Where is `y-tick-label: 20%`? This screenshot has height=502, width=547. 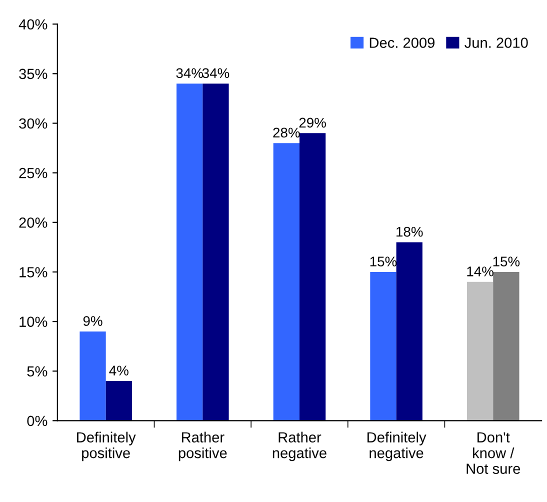
y-tick-label: 20% is located at coordinates (33, 222).